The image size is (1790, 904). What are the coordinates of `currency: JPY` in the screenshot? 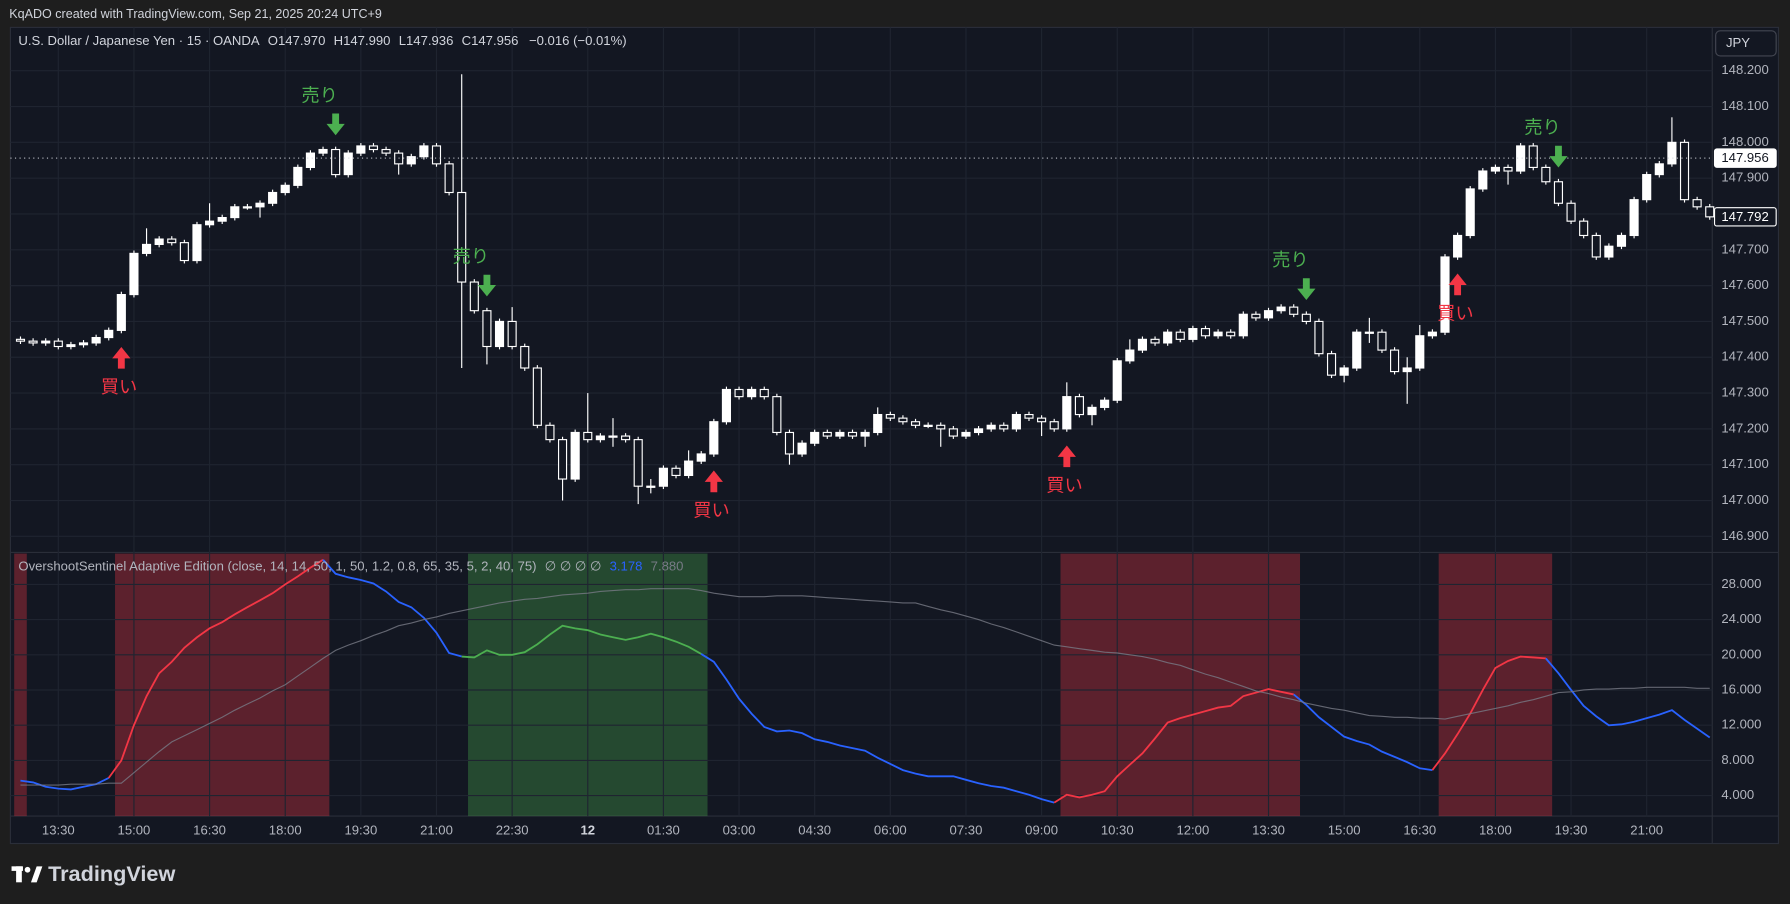 It's located at (1738, 42).